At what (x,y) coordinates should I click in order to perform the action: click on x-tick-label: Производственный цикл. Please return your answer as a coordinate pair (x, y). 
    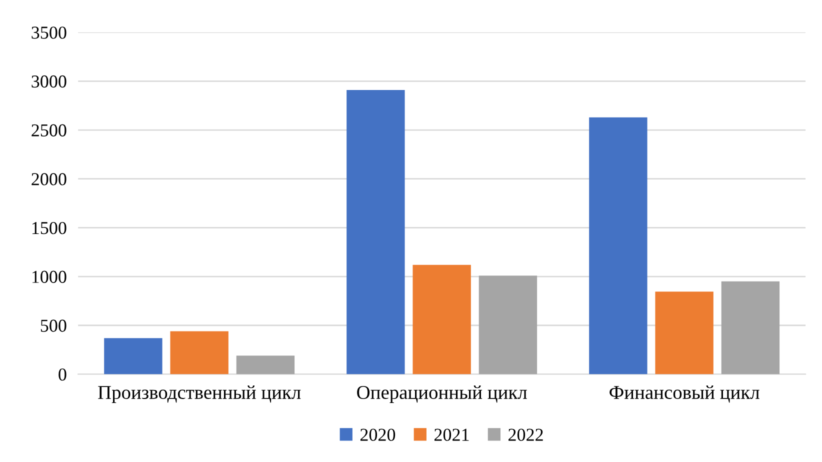
    Looking at the image, I should click on (199, 394).